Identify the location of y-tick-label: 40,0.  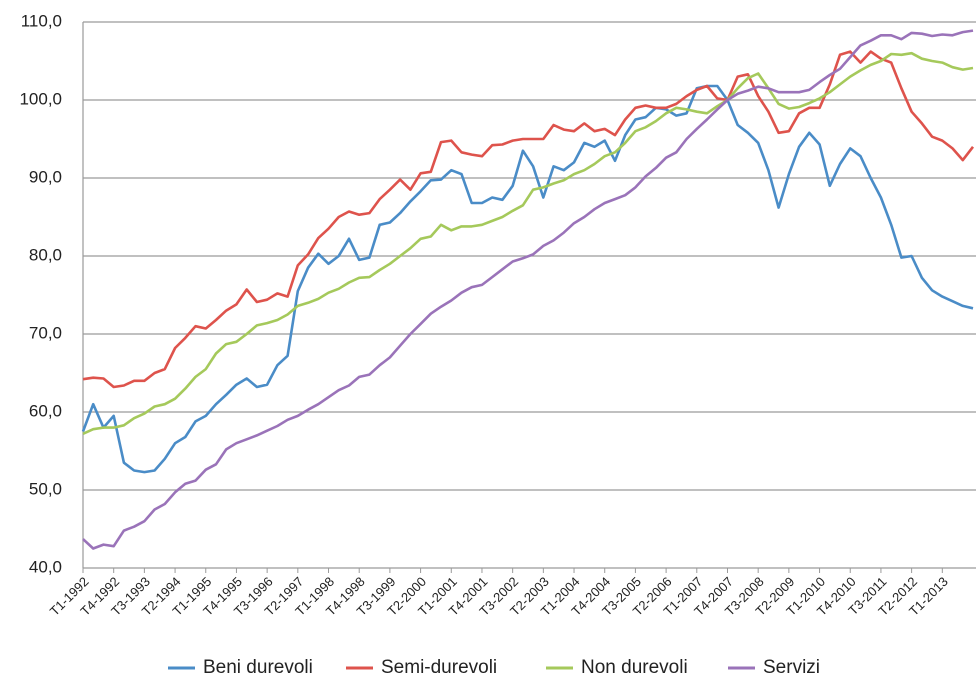
(45, 566).